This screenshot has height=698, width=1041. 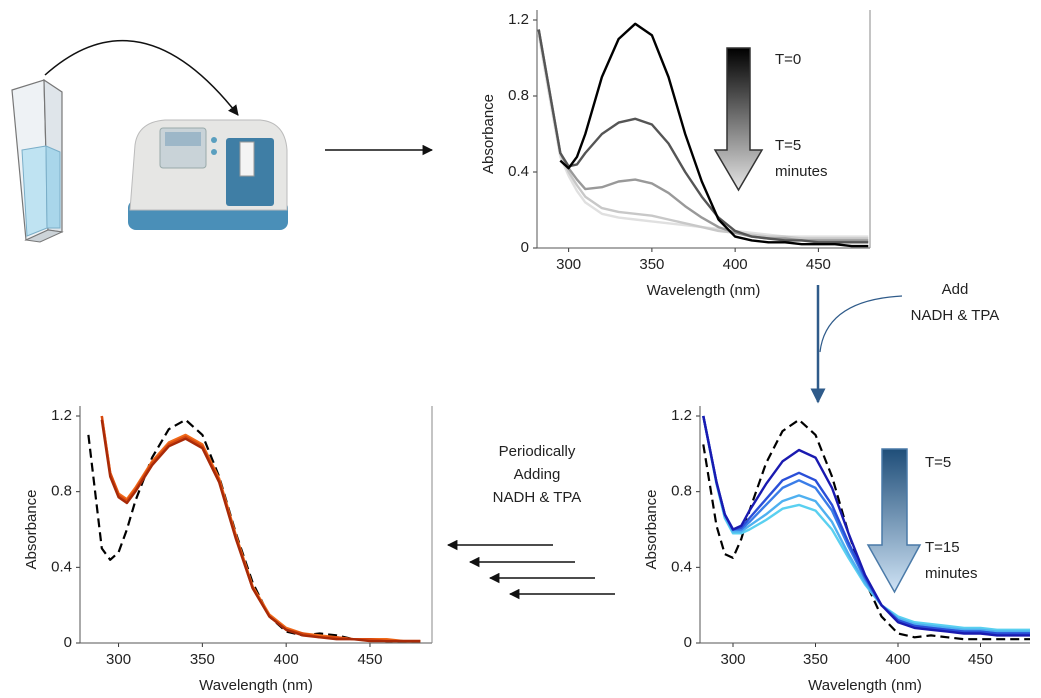 What do you see at coordinates (942, 547) in the screenshot?
I see `annotation: T=15` at bounding box center [942, 547].